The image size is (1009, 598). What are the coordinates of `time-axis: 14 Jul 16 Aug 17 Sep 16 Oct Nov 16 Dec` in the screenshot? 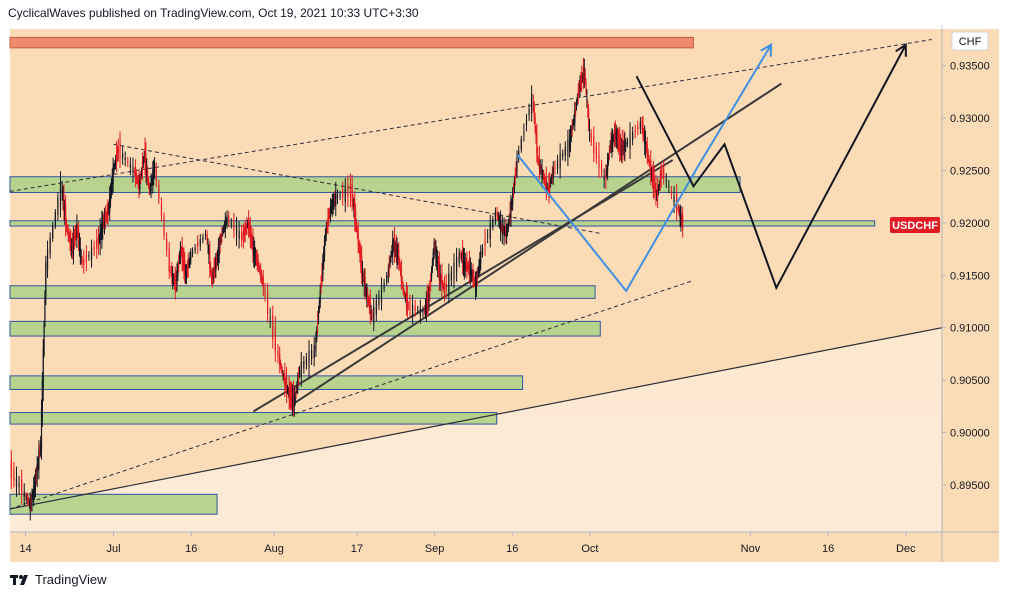 It's located at (467, 543).